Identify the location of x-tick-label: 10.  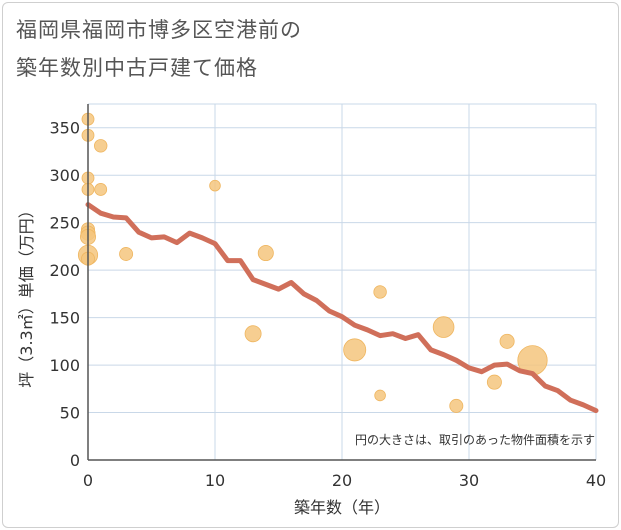
(215, 480).